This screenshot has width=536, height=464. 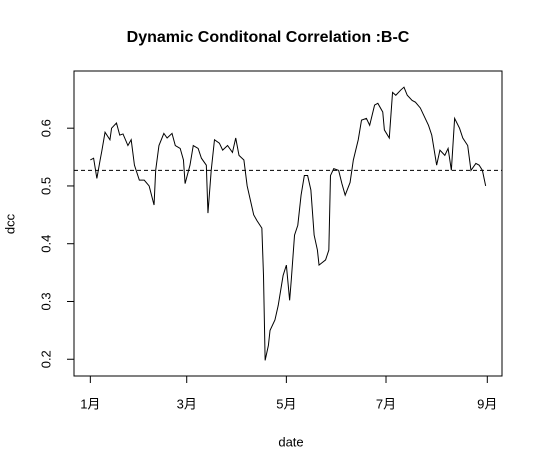 I want to click on x-tick-label: 1月, so click(x=90, y=403).